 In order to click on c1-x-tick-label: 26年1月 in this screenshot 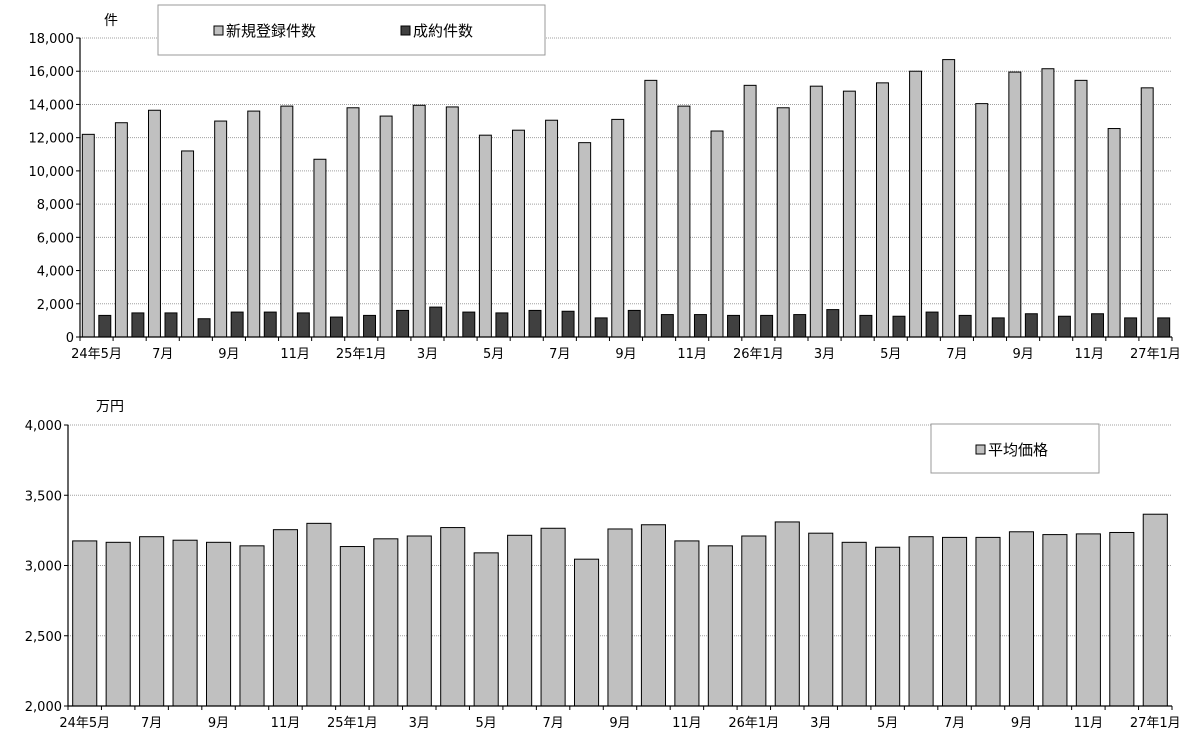, I will do `click(758, 354)`.